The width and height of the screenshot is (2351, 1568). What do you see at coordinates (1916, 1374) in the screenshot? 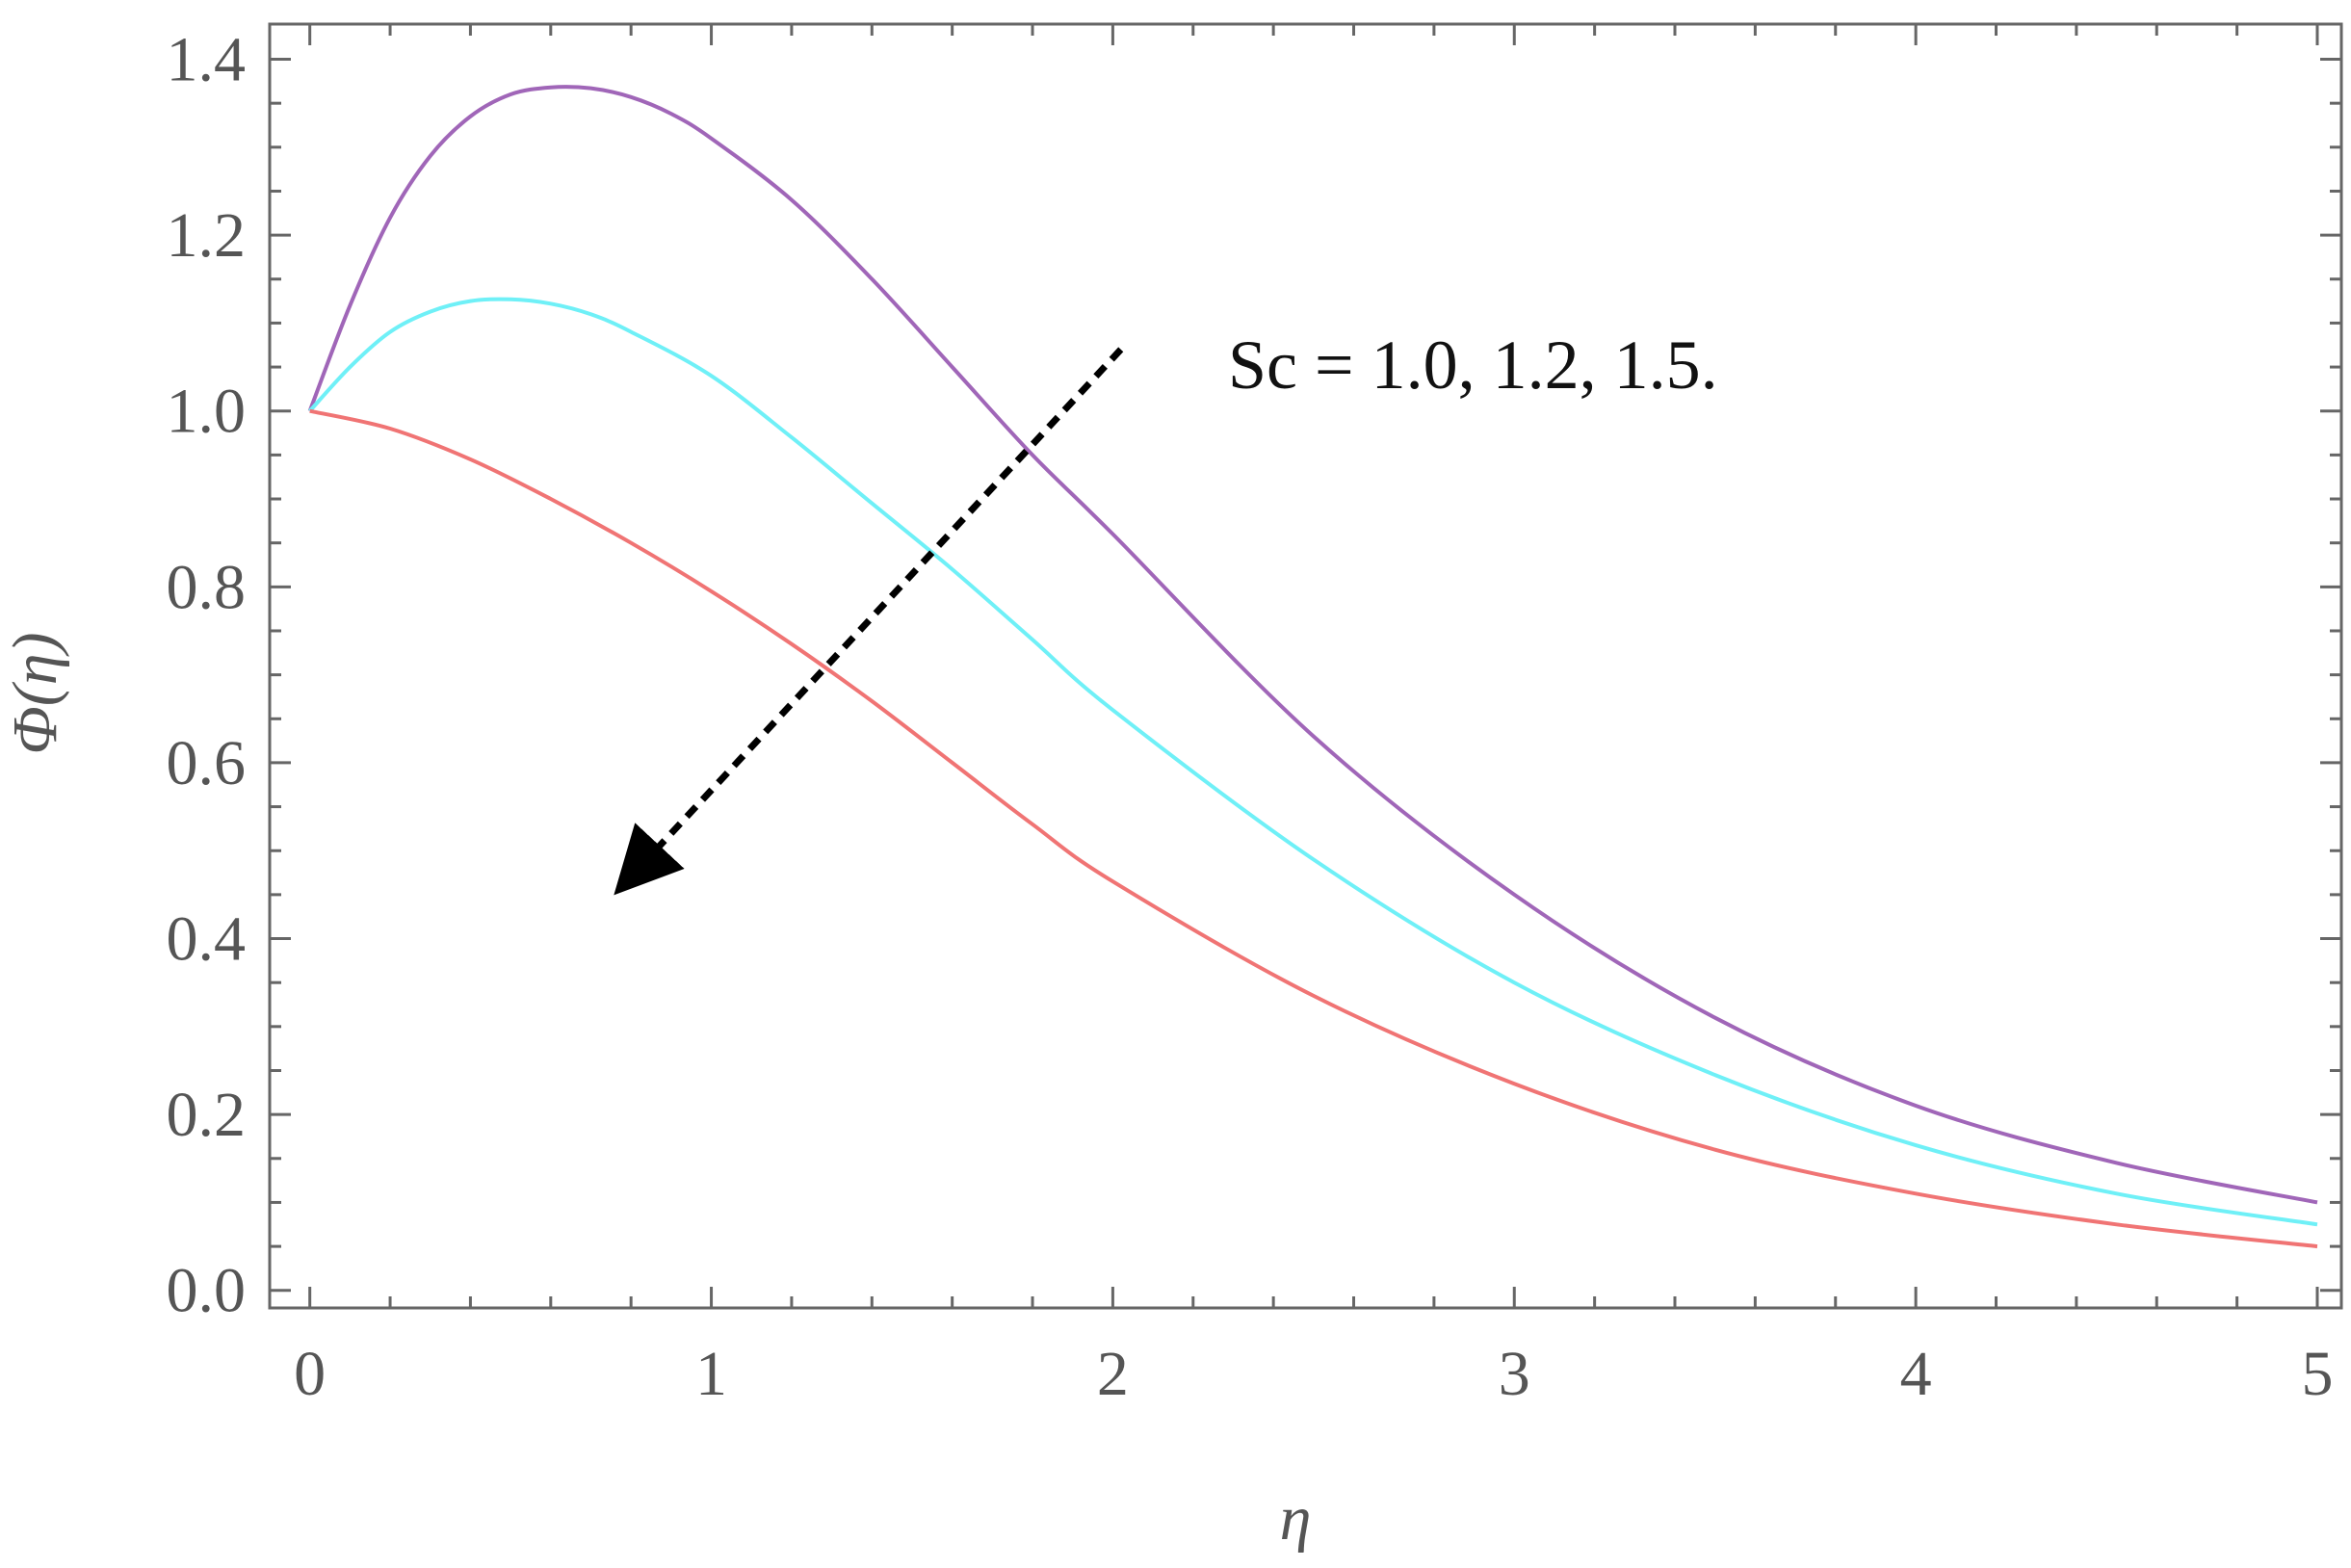
I see `x-tick-label: 4` at bounding box center [1916, 1374].